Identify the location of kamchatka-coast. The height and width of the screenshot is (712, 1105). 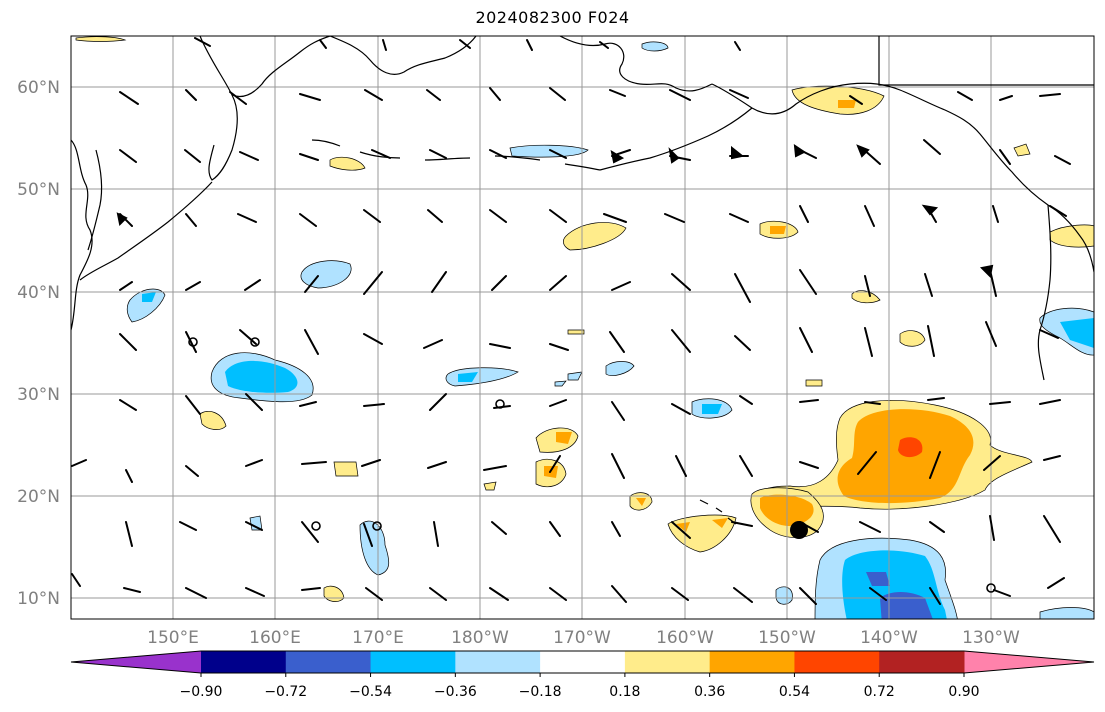
(218, 108).